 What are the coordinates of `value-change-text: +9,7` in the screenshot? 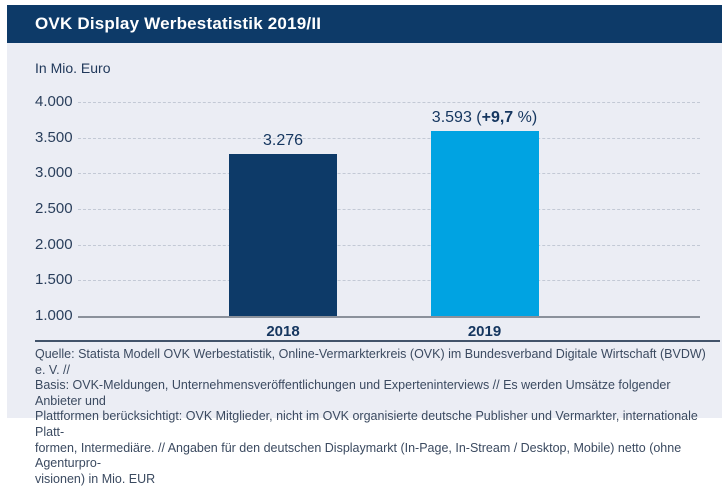 It's located at (497, 118).